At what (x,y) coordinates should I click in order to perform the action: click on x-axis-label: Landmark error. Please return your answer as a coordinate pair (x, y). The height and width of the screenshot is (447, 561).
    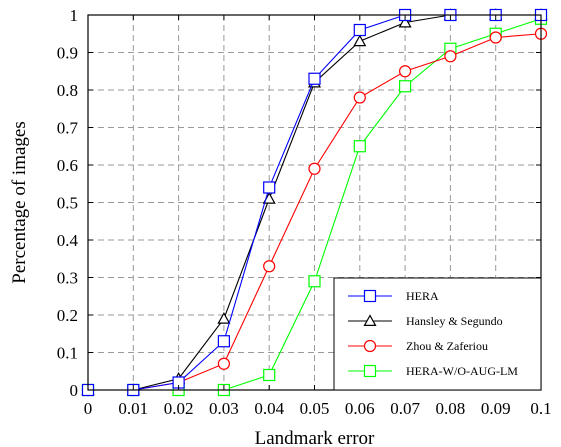
    Looking at the image, I should click on (315, 437).